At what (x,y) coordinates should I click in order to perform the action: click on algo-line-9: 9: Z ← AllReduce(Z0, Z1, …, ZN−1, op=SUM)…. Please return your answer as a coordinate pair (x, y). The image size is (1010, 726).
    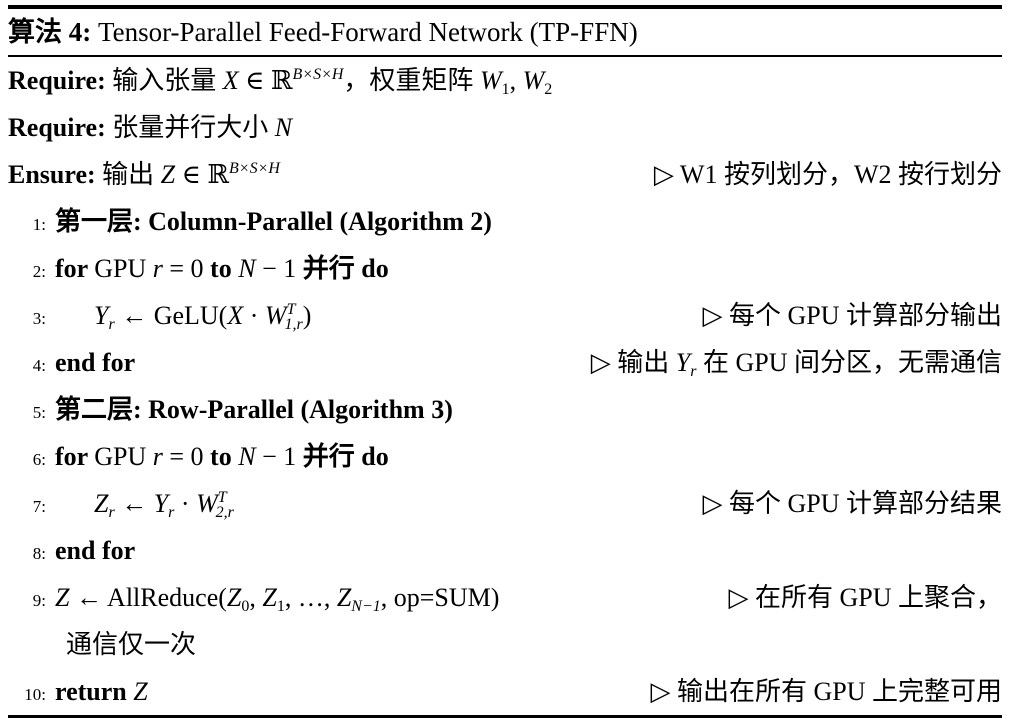
    Looking at the image, I should click on (505, 597).